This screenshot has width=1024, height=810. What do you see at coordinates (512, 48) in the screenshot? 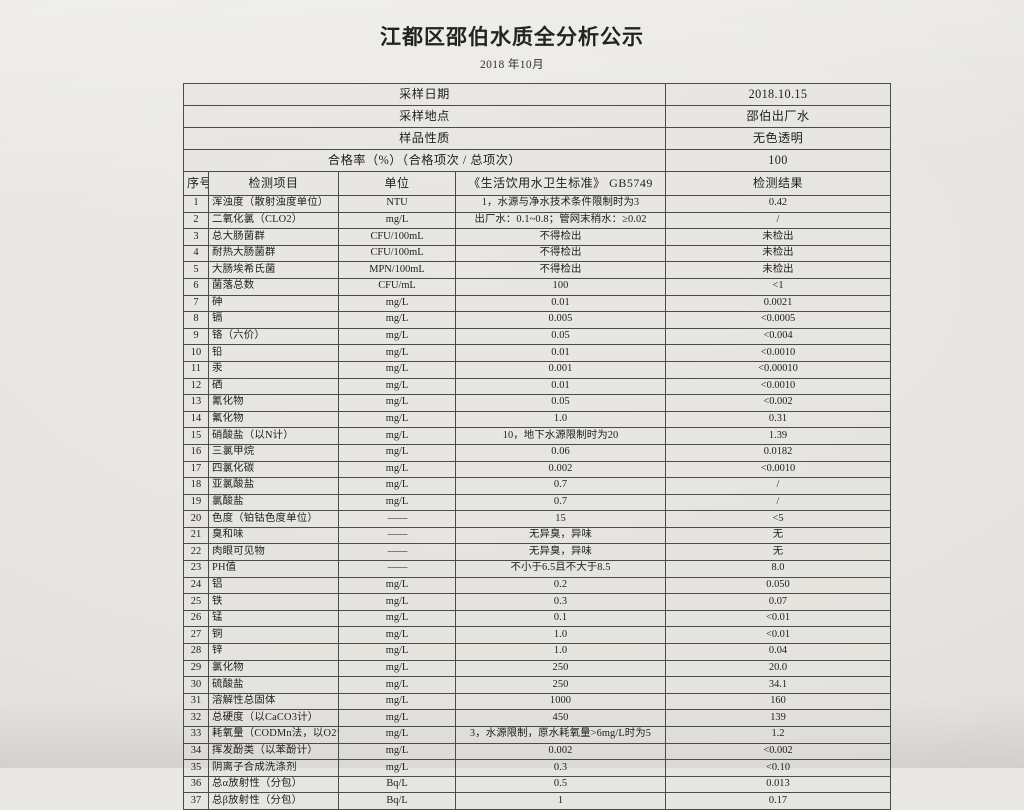
I see `title-block: 江都区邵伯水质全分析公示 2018 年10月` at bounding box center [512, 48].